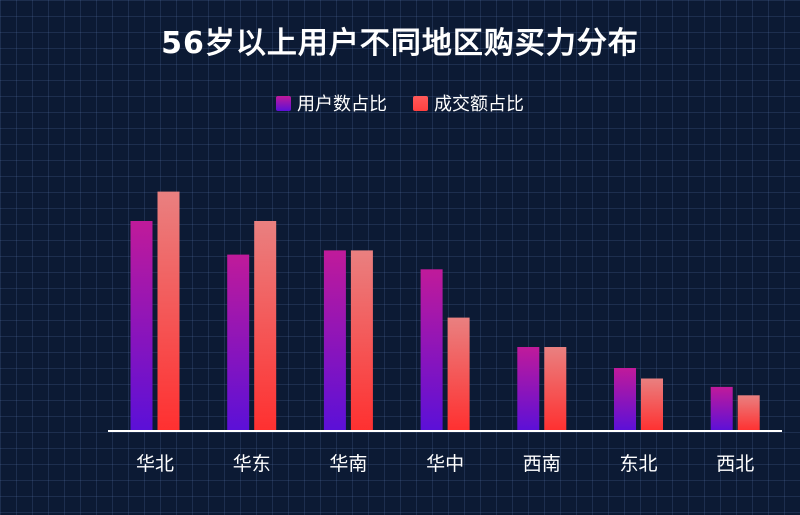 The width and height of the screenshot is (800, 515). Describe the element at coordinates (735, 464) in the screenshot. I see `x-tick-label: 西北` at that location.